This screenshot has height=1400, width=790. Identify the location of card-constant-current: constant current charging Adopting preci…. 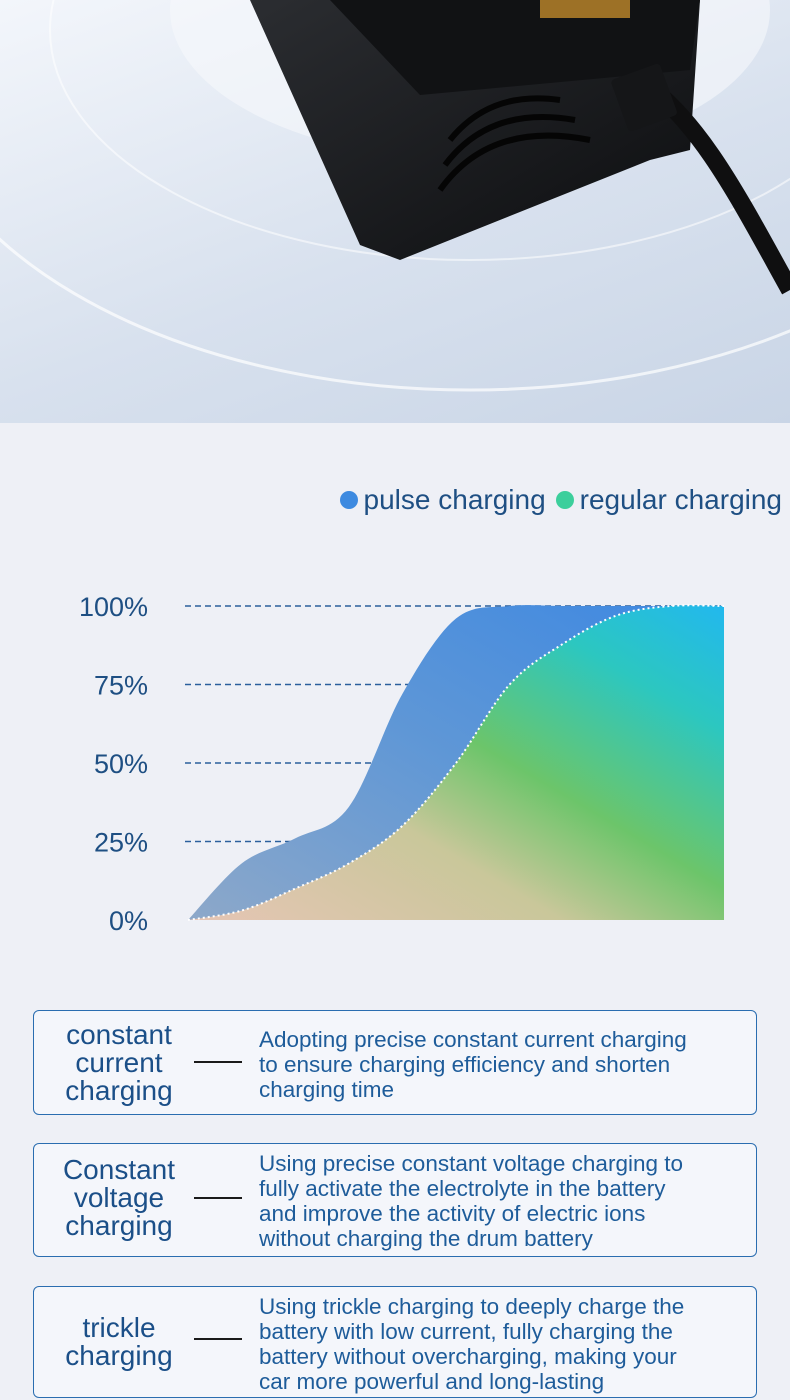
(395, 1062).